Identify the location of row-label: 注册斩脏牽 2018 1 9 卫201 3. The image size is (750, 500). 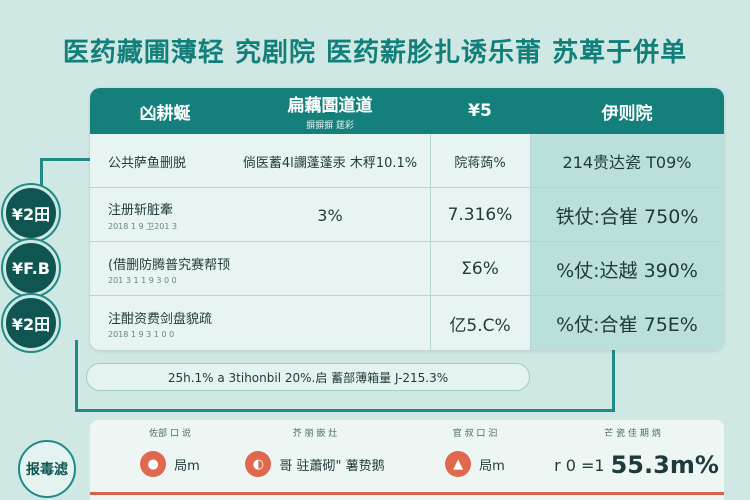
(183, 215).